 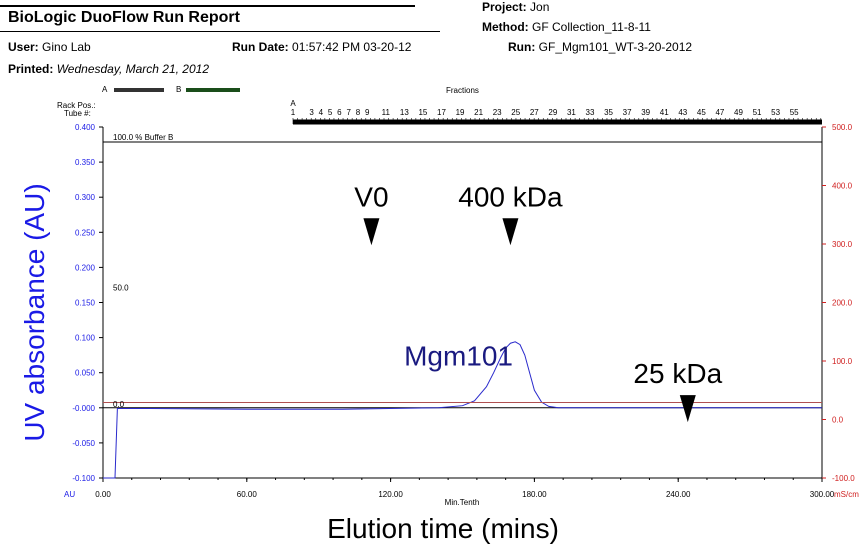 What do you see at coordinates (842, 244) in the screenshot?
I see `y2-tick-label: 300.0` at bounding box center [842, 244].